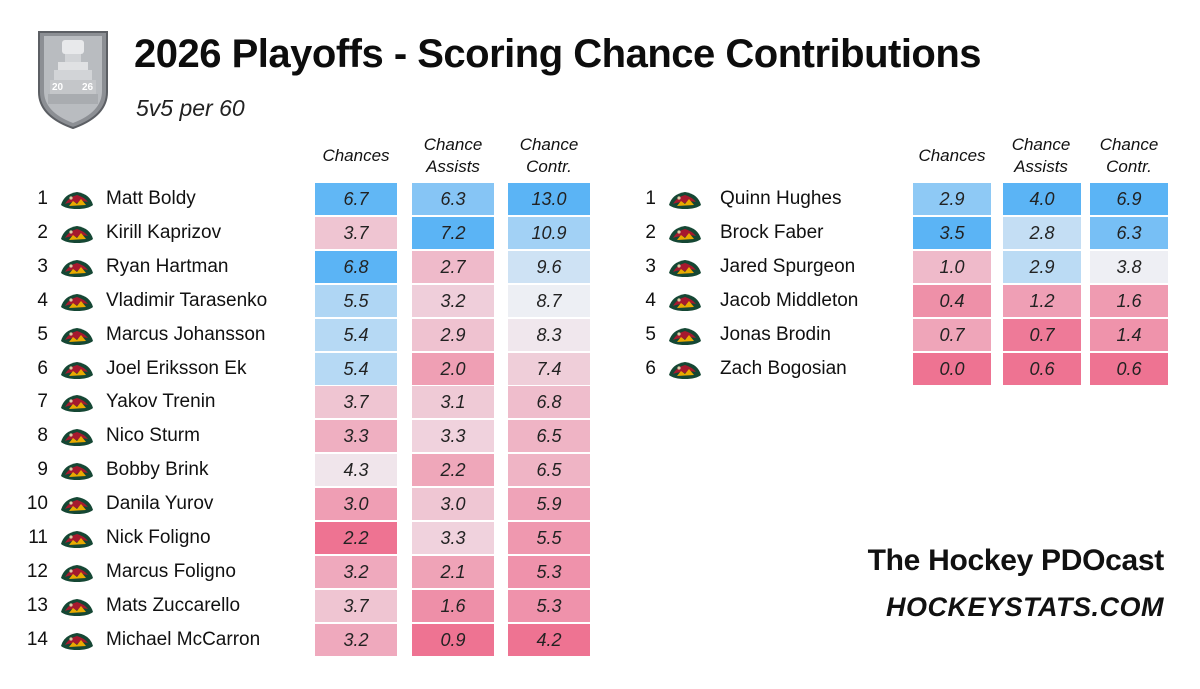  I want to click on logo-year-left: 20, so click(58, 87).